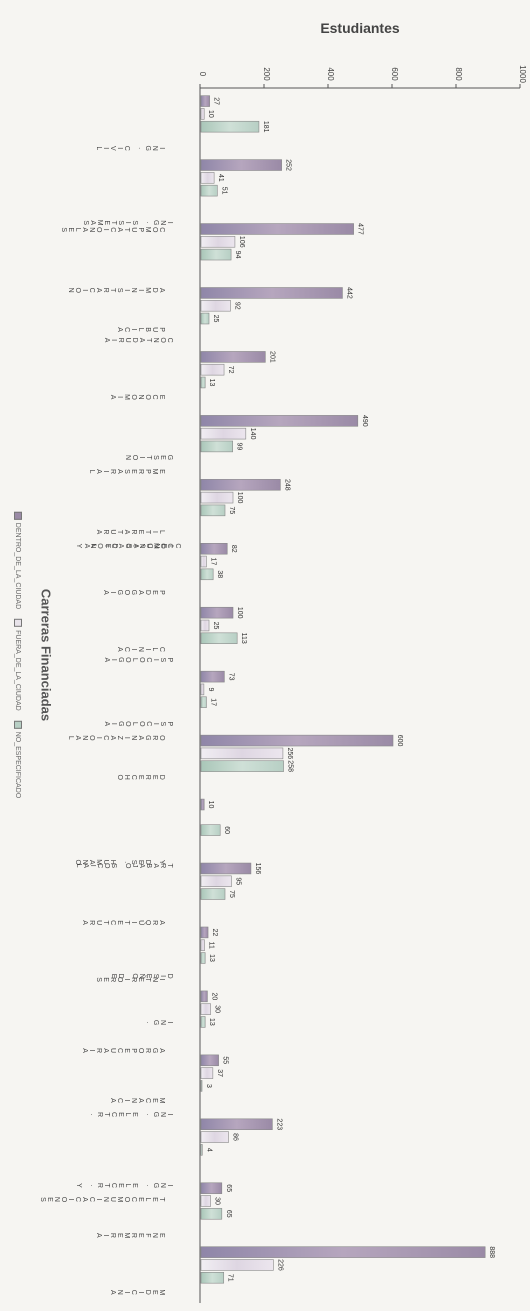  What do you see at coordinates (202, 74) in the screenshot?
I see `x-tick-label: 0` at bounding box center [202, 74].